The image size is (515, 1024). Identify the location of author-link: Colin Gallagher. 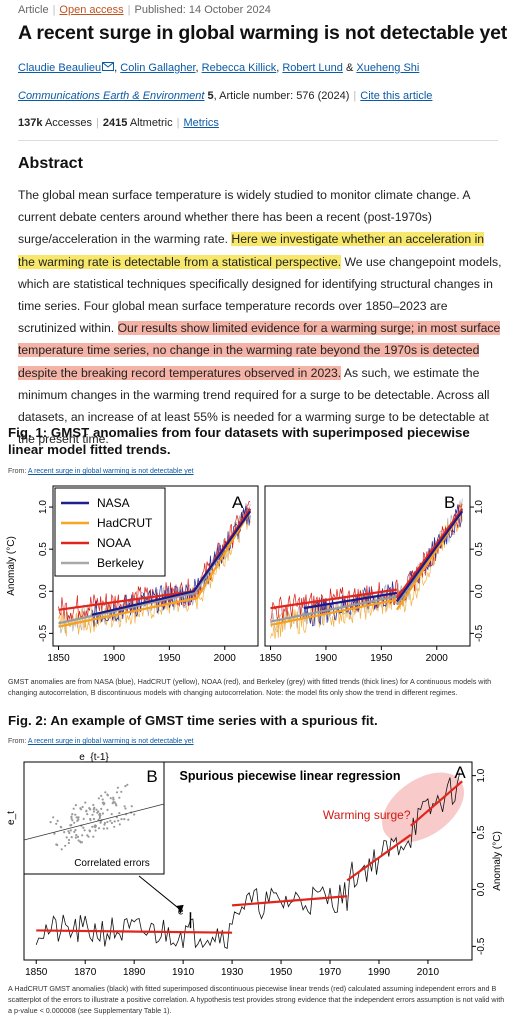
(158, 68).